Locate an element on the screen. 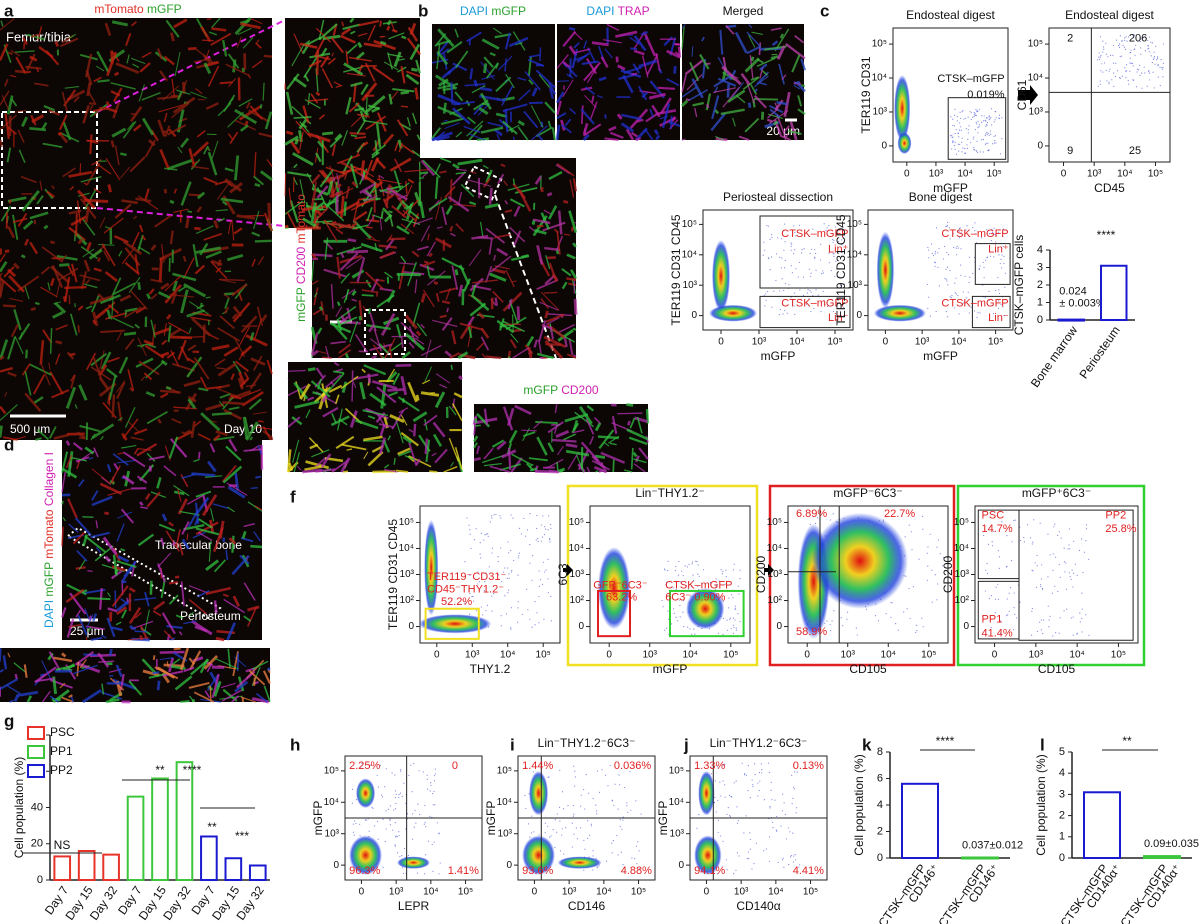  y-tick-label: 10⁴ is located at coordinates (676, 802).